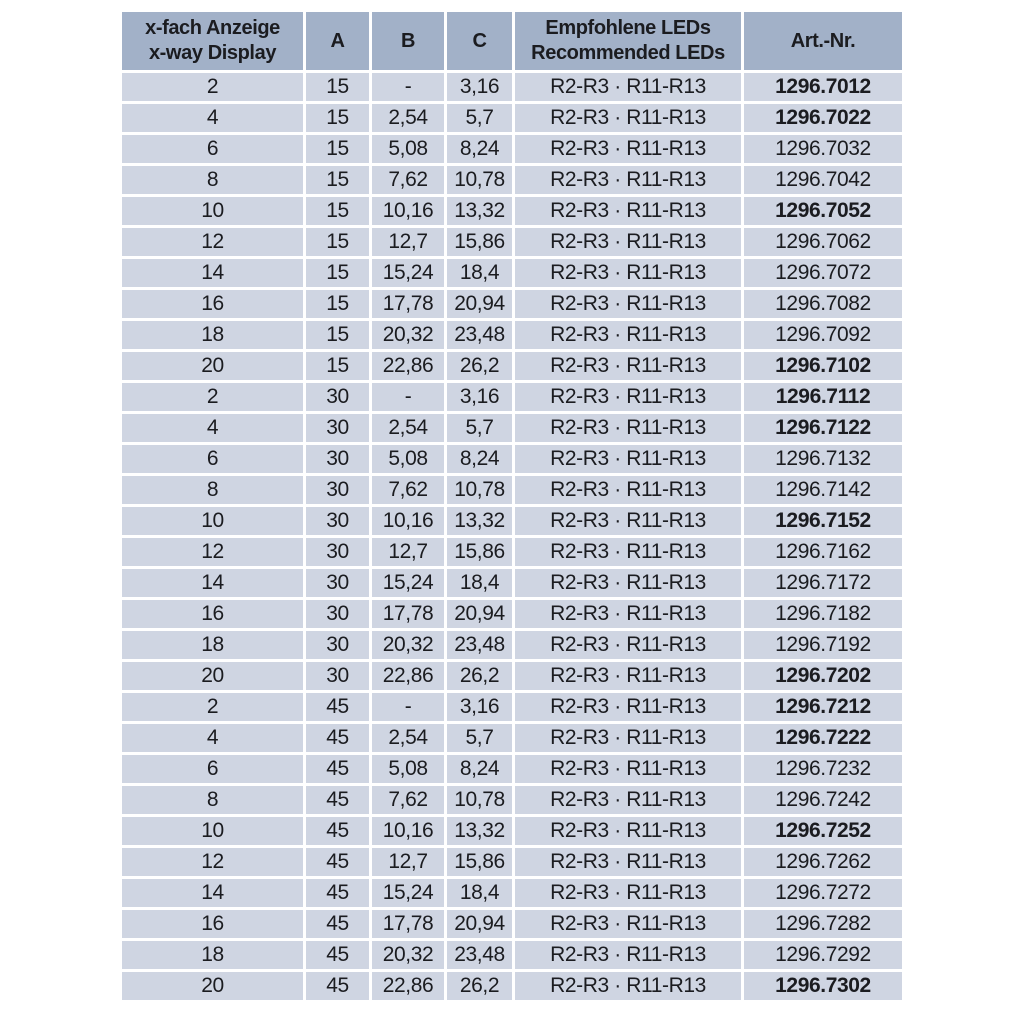  I want to click on cell-art-nr: 1296.7192, so click(823, 645).